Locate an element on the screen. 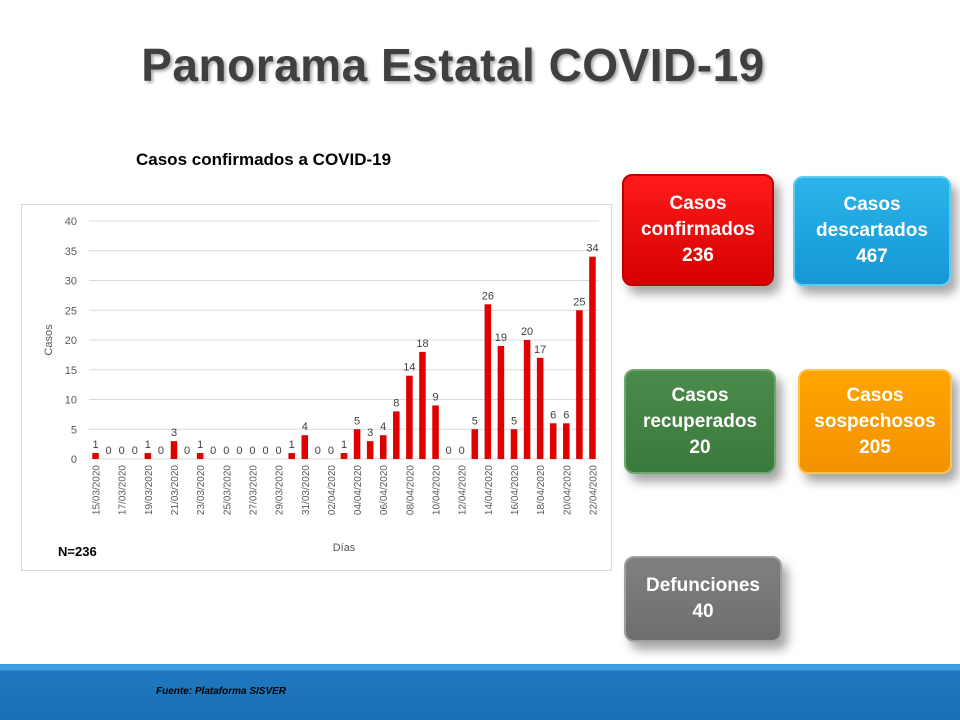  card-casos-recuperados: Casos recuperados 20 is located at coordinates (700, 421).